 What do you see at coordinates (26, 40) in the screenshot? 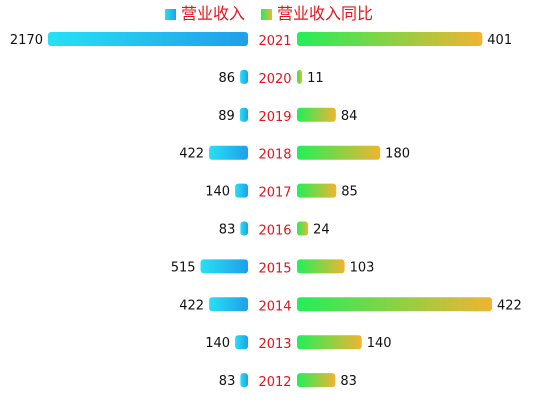
I see `revenue-value-label: 2170` at bounding box center [26, 40].